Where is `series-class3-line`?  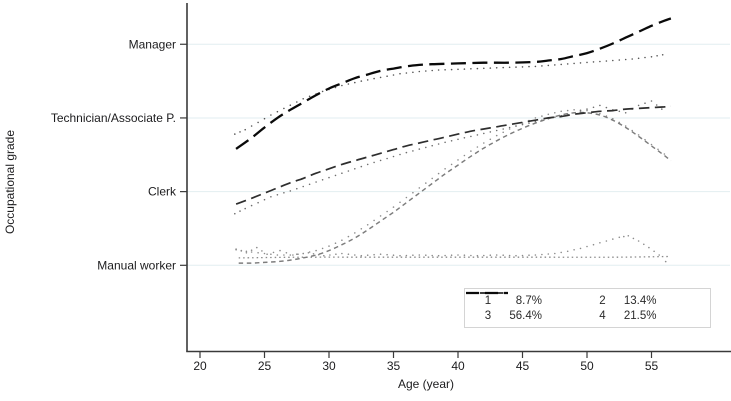 series-class3-line is located at coordinates (453, 155).